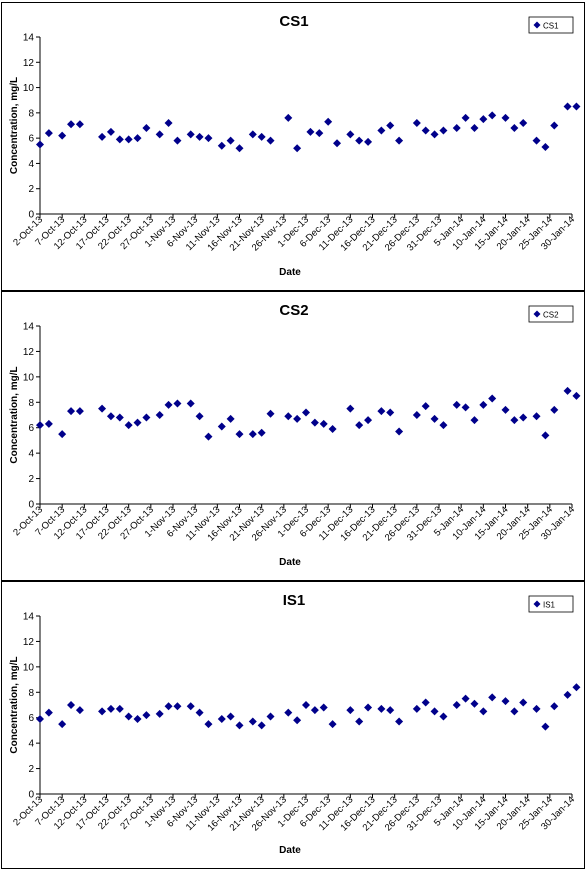  What do you see at coordinates (293, 310) in the screenshot?
I see `chart-title: CS2` at bounding box center [293, 310].